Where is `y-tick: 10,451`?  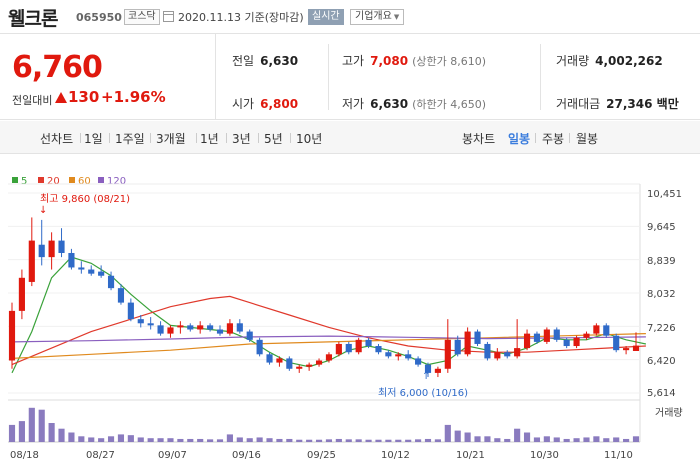 y-tick: 10,451 is located at coordinates (664, 194).